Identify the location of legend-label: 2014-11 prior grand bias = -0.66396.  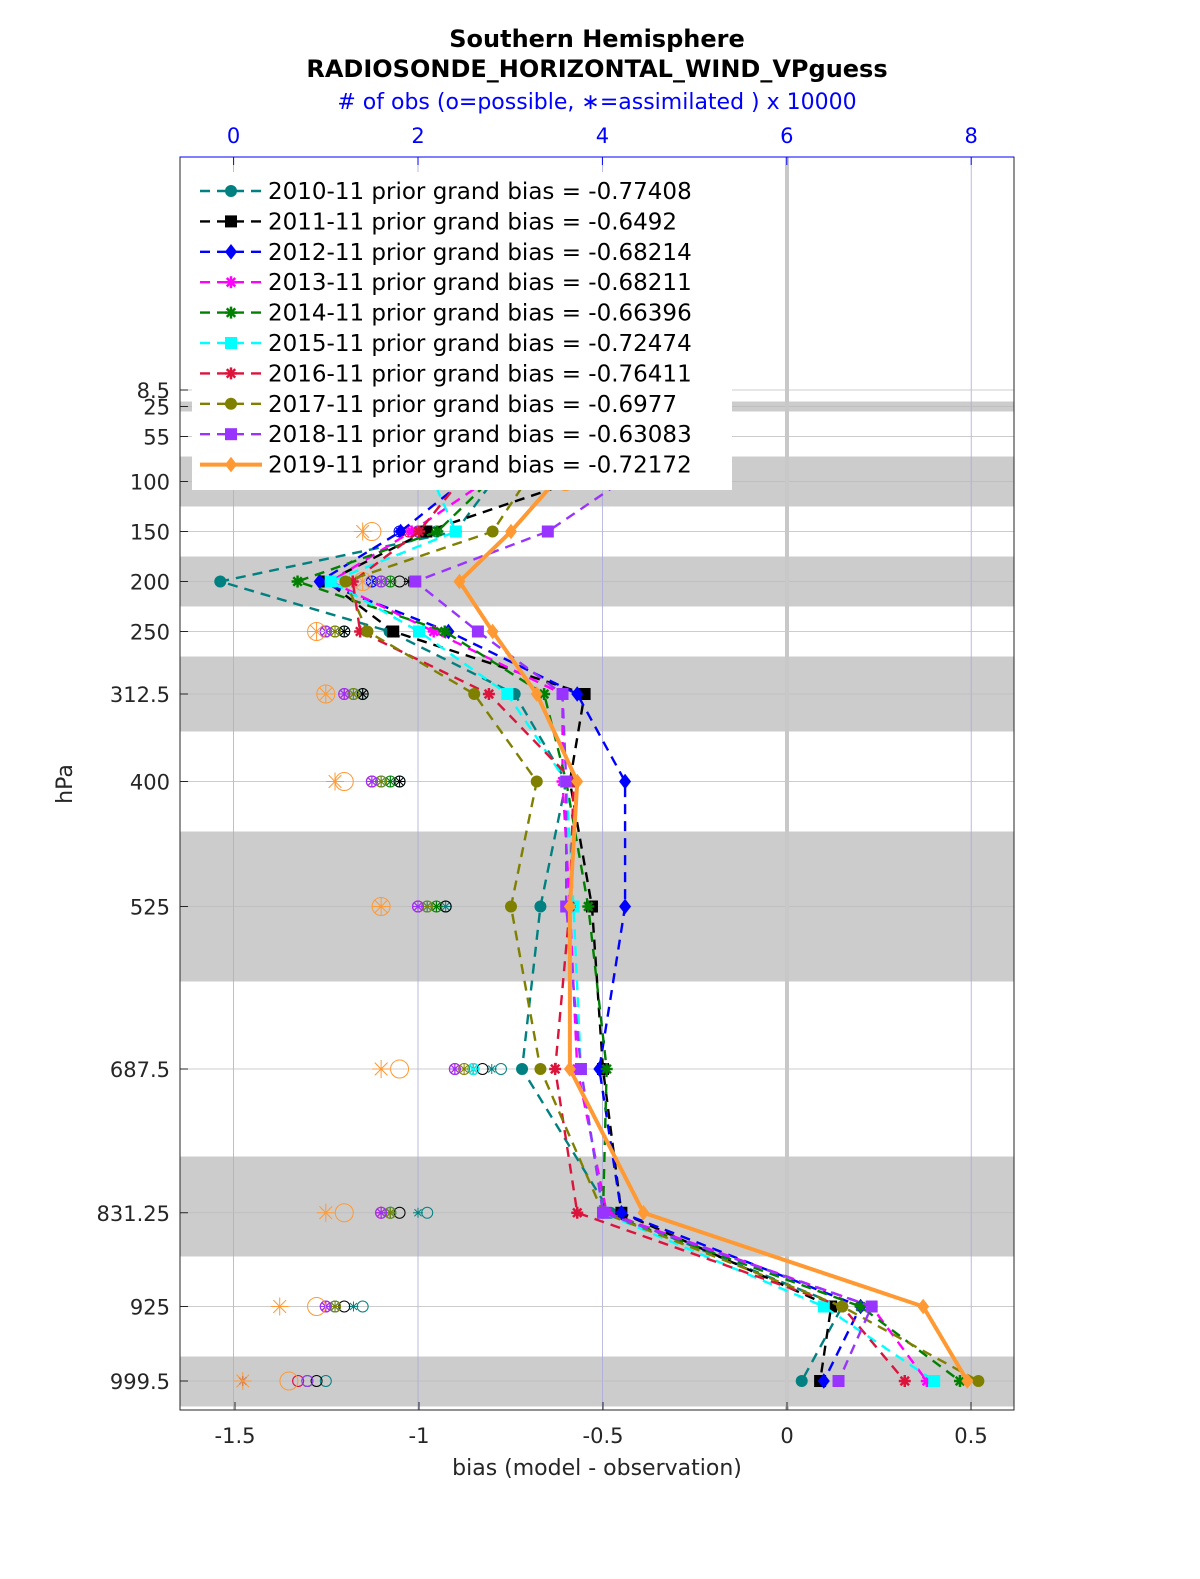
(480, 314).